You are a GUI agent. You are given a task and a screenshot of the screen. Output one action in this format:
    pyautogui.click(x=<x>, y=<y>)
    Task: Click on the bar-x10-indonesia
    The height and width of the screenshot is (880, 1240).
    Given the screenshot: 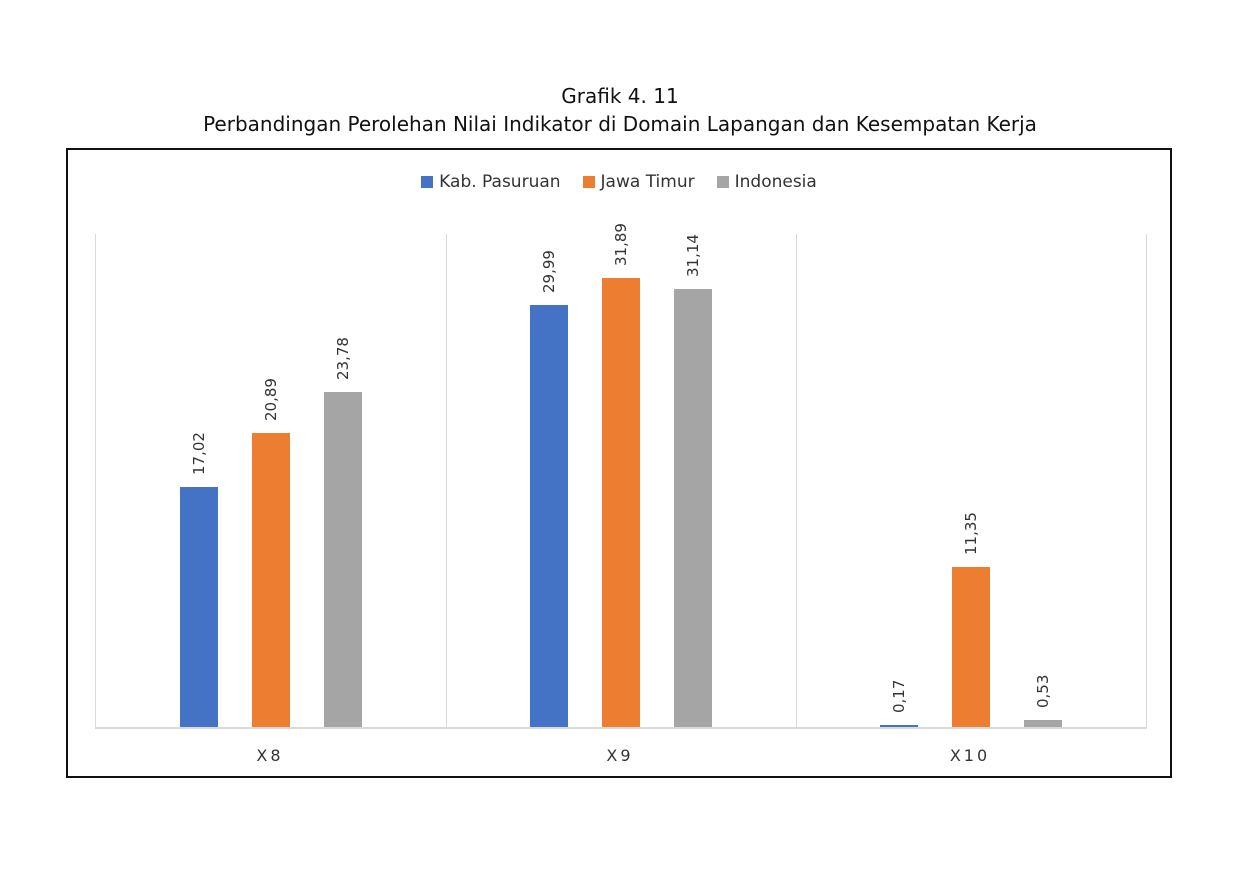 What is the action you would take?
    pyautogui.click(x=1043, y=723)
    